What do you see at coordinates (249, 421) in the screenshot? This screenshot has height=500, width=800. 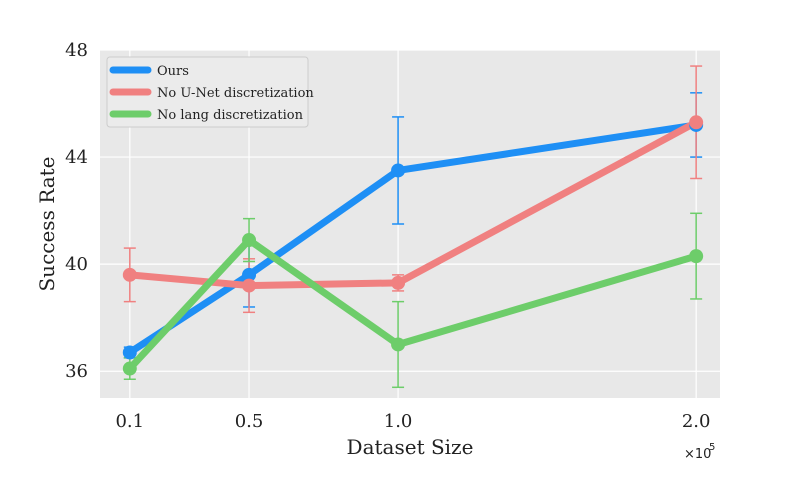 I see `x-tick-label: 0.5` at bounding box center [249, 421].